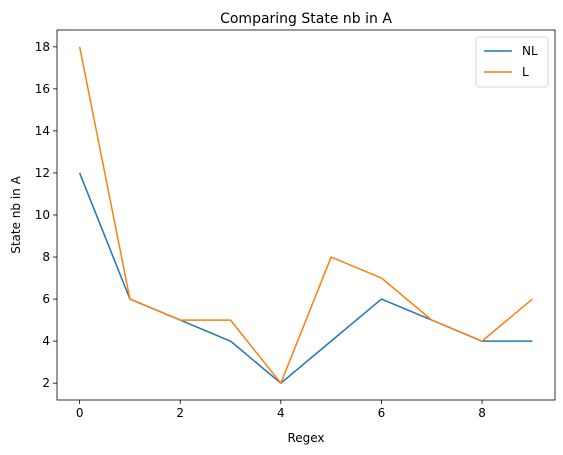  Describe the element at coordinates (42, 215) in the screenshot. I see `y-tick-label: 10` at that location.